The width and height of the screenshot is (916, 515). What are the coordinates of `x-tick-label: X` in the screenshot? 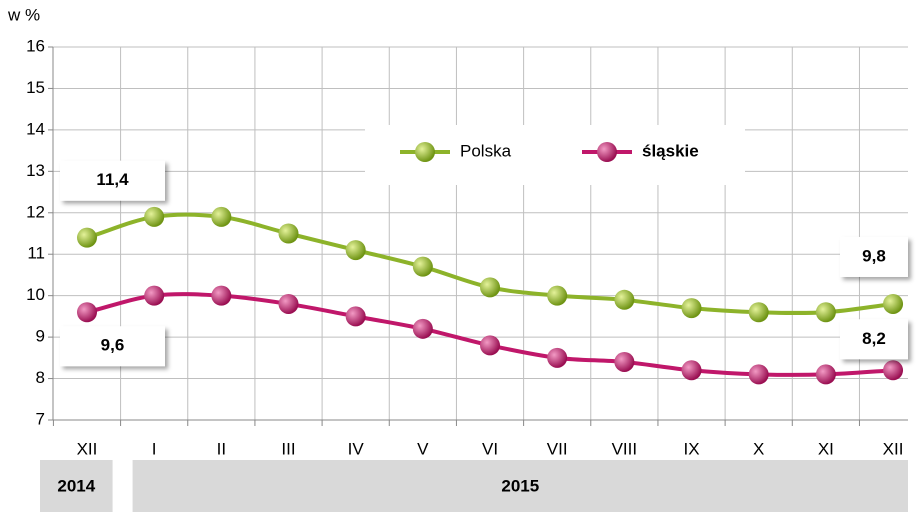 It's located at (758, 448).